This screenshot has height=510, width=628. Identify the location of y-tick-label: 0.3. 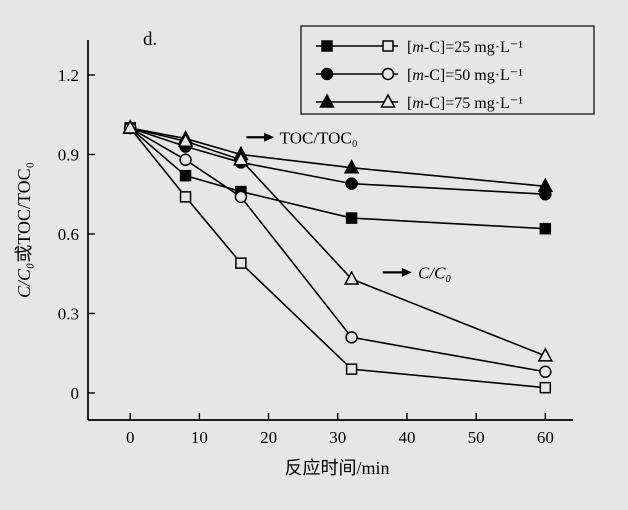
(68, 313).